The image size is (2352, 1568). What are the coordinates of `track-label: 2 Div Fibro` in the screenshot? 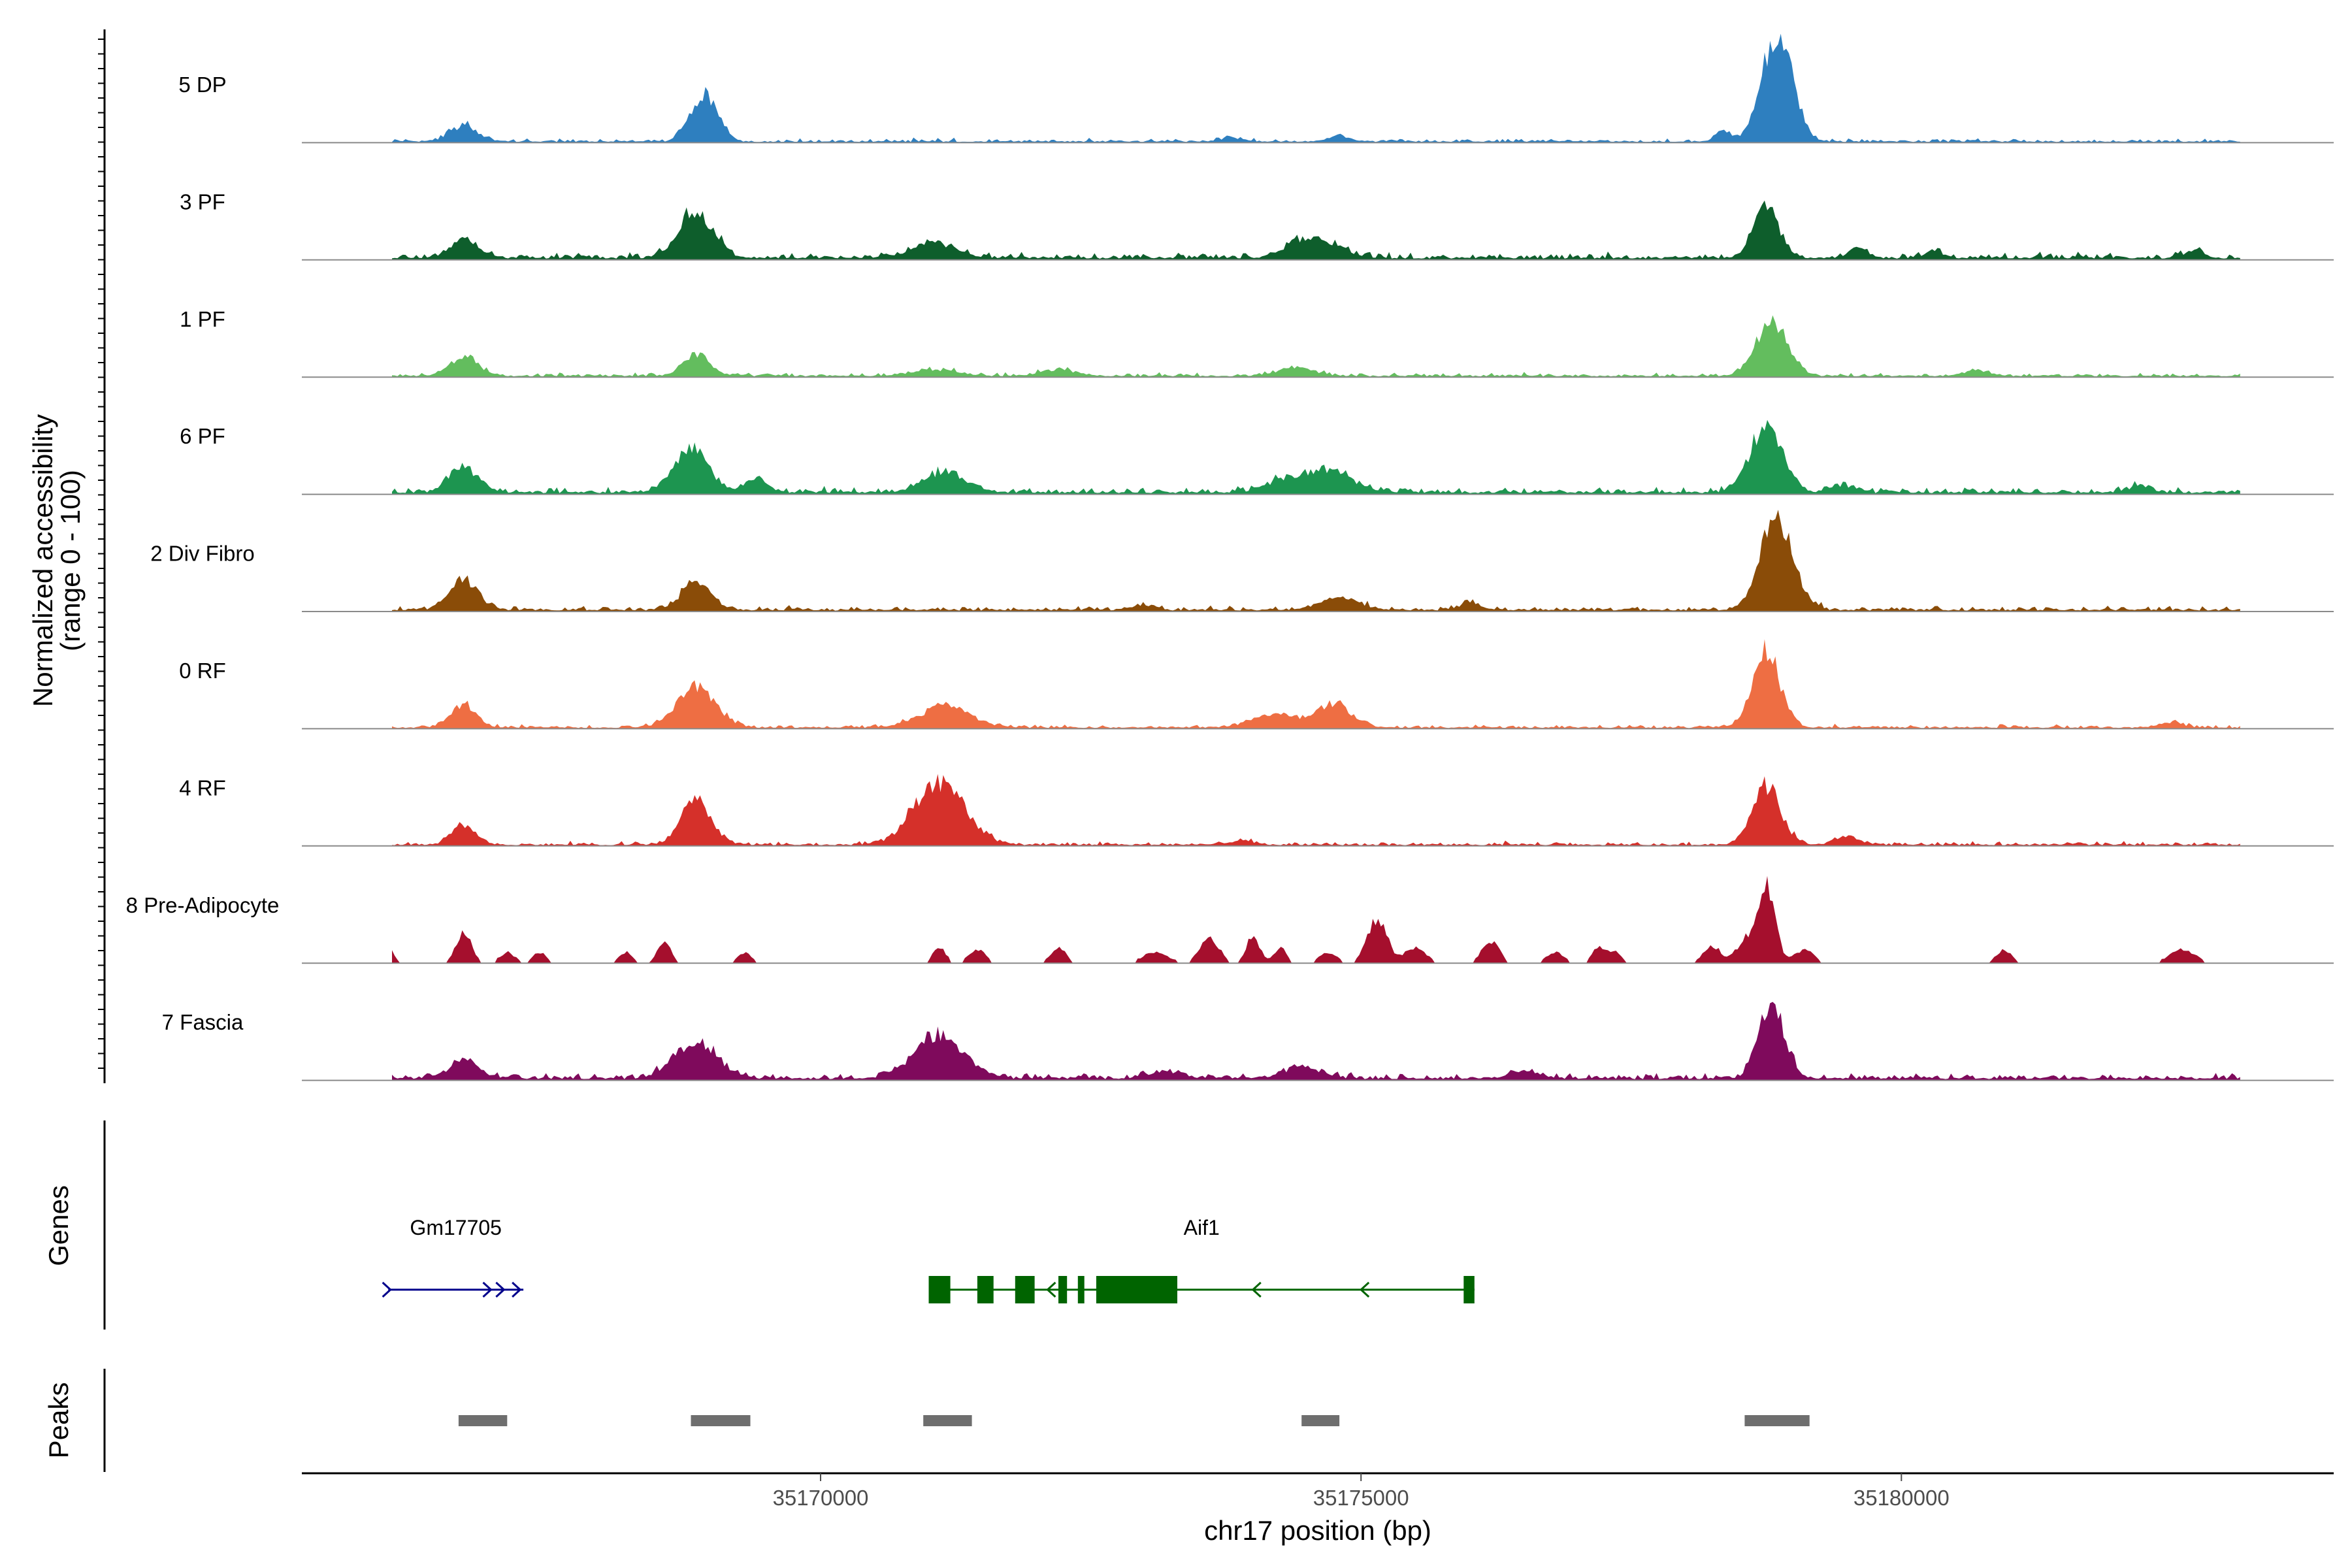 It's located at (202, 554).